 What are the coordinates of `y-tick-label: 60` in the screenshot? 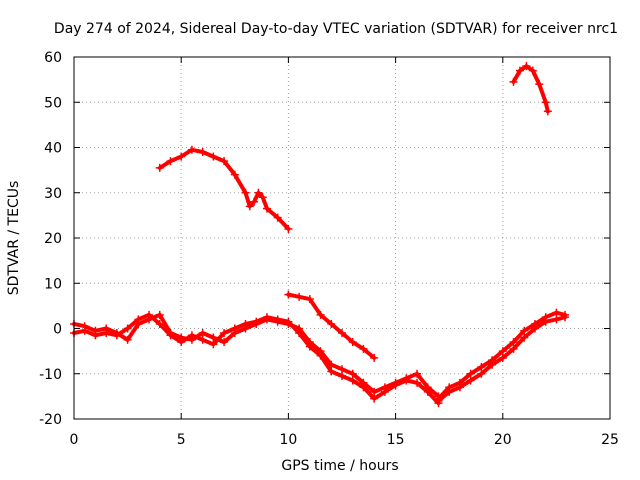 It's located at (53, 58).